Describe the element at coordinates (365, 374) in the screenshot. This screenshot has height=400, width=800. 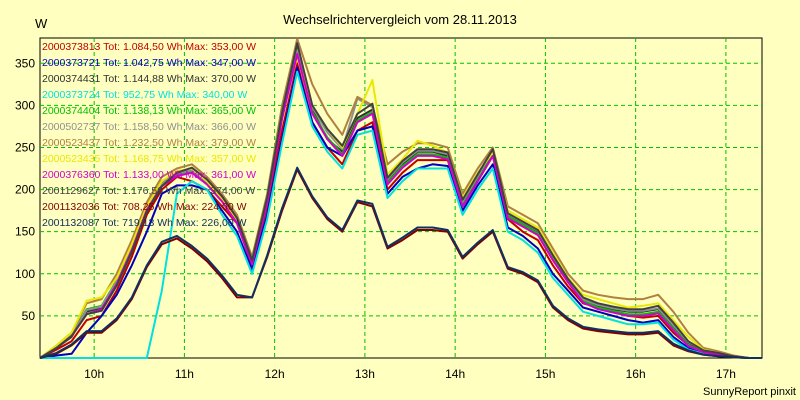
I see `x-tick-label: 13h` at that location.